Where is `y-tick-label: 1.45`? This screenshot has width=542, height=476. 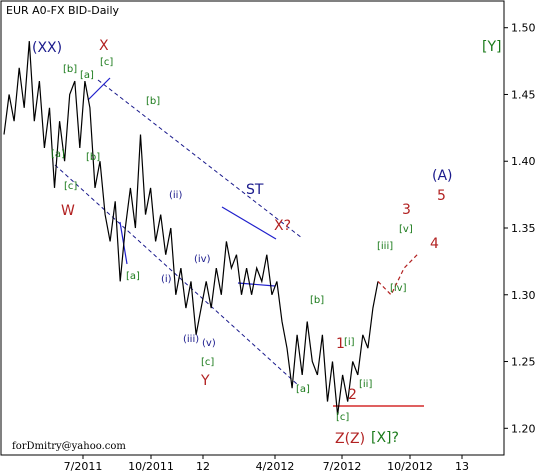
y-tick-label: 1.45 is located at coordinates (523, 94).